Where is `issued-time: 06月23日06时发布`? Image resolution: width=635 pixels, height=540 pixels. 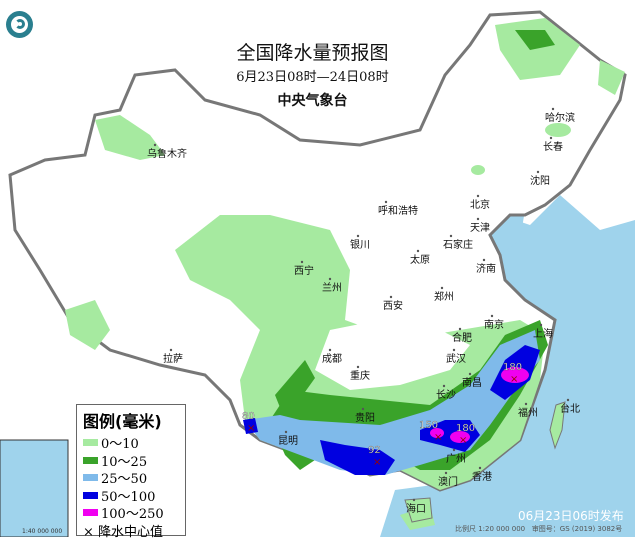
issued-time: 06月23日06时发布 is located at coordinates (571, 516).